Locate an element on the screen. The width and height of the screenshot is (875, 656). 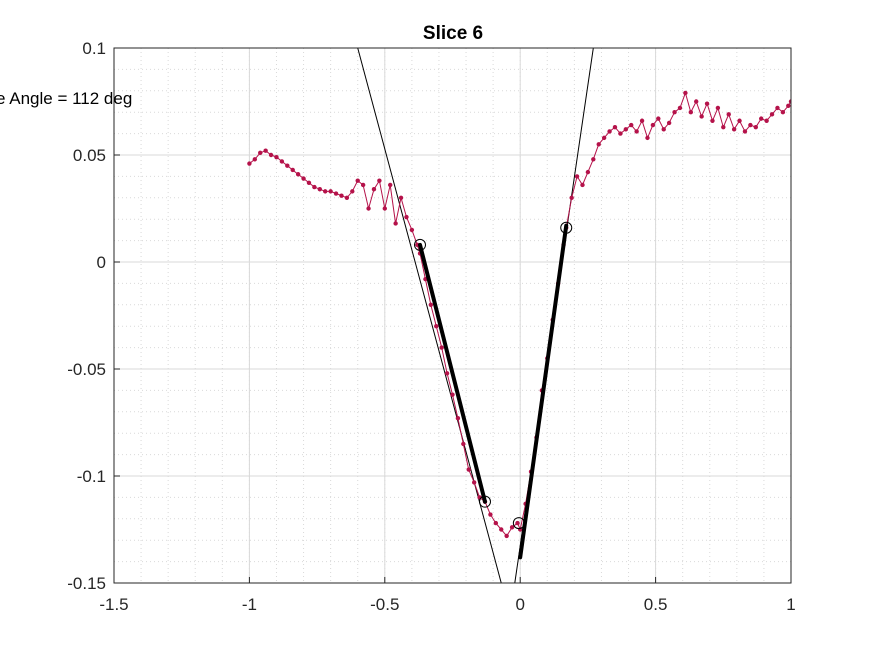
fit-line is located at coordinates (429, 315).